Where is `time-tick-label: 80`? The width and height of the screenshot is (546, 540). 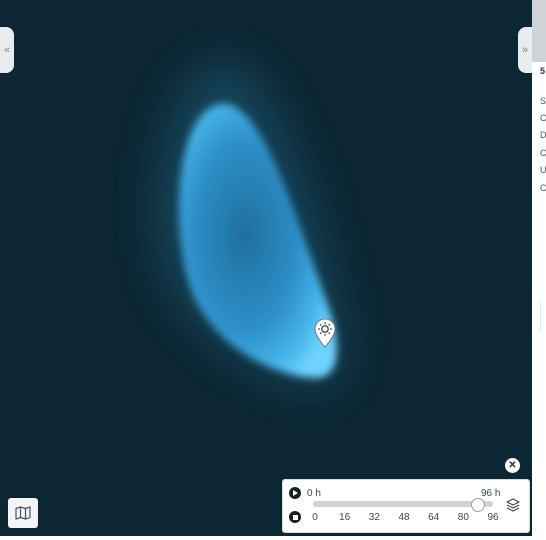 time-tick-label: 80 is located at coordinates (463, 517).